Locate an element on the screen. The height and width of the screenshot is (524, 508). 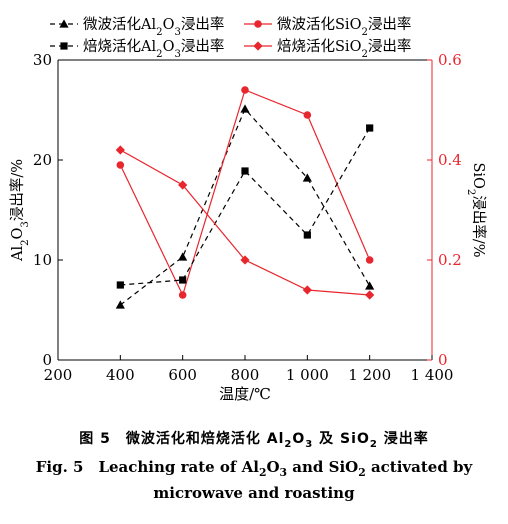
legend-item-roasting-al2o3: 焙烧活化Al2O3浸出率 is located at coordinates (137, 49).